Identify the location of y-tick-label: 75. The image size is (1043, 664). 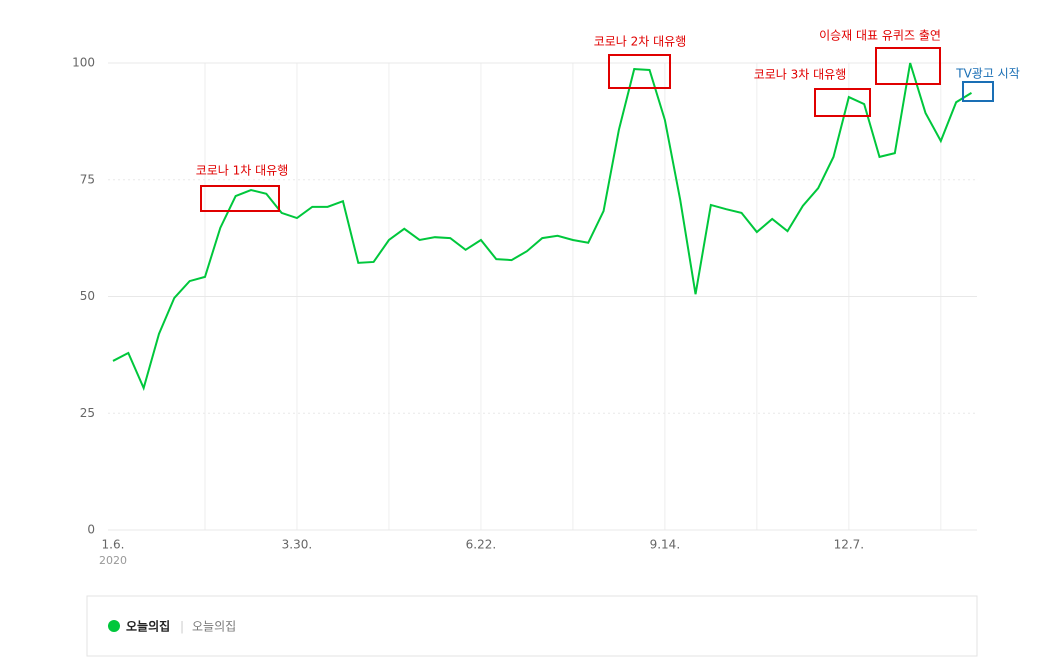
(87, 179).